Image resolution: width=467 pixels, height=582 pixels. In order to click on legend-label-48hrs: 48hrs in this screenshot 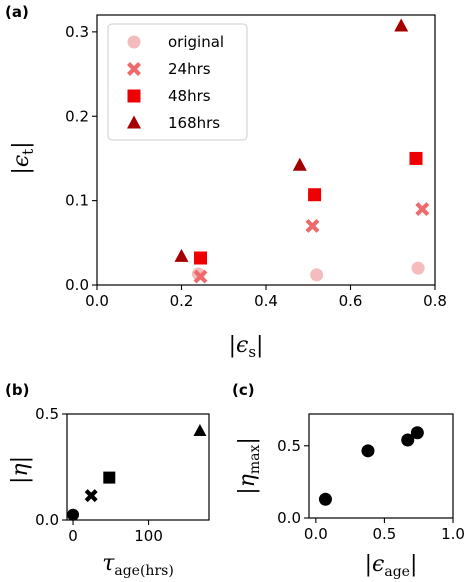, I will do `click(189, 96)`.